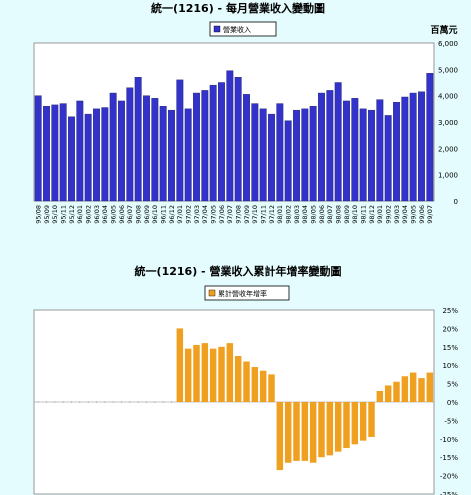  I want to click on x-tick-label: 96/07, so click(130, 214).